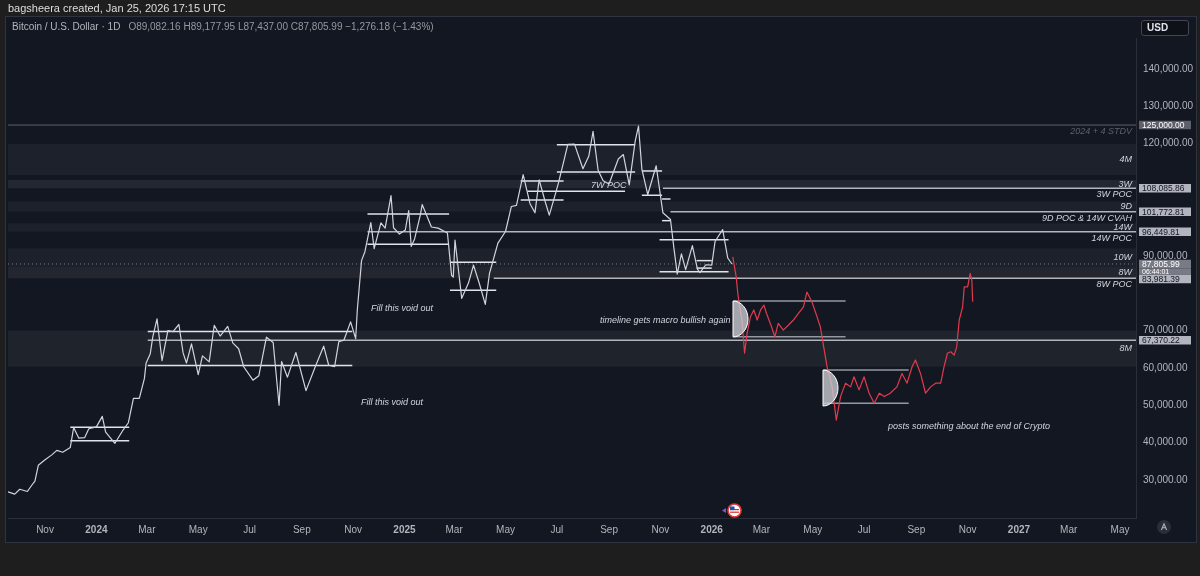  I want to click on series-label: 8W POC, so click(1114, 284).